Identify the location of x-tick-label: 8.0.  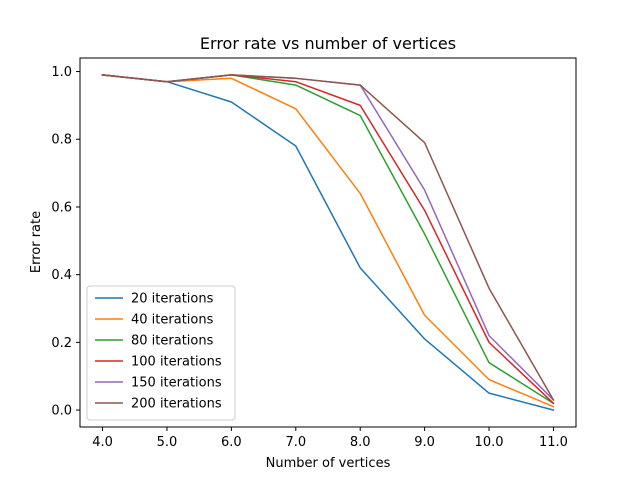
(360, 442).